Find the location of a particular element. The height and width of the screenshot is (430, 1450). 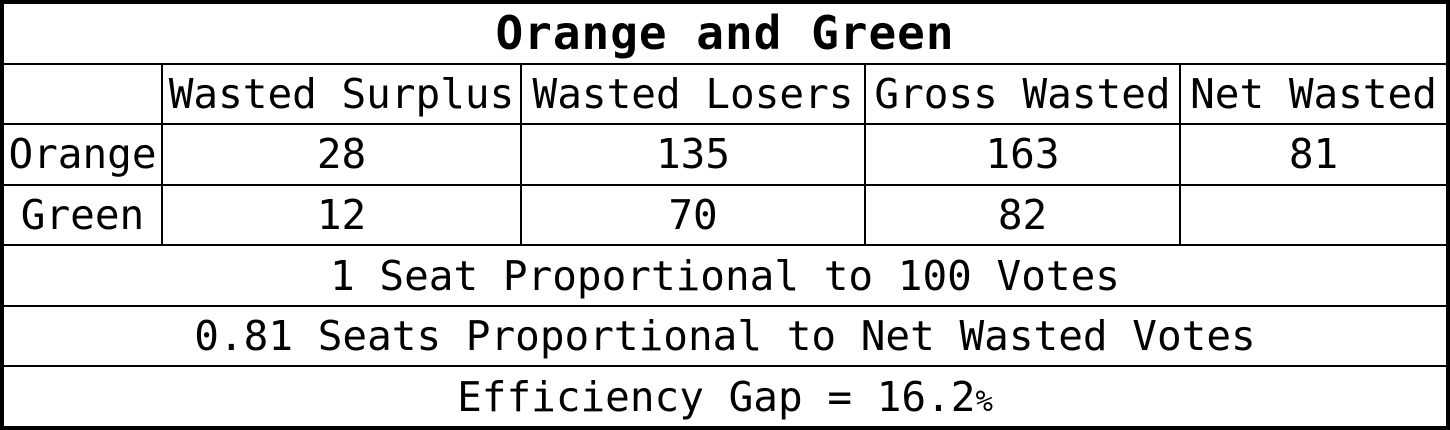

cell-orange-wasted-losers: 135 is located at coordinates (693, 154).